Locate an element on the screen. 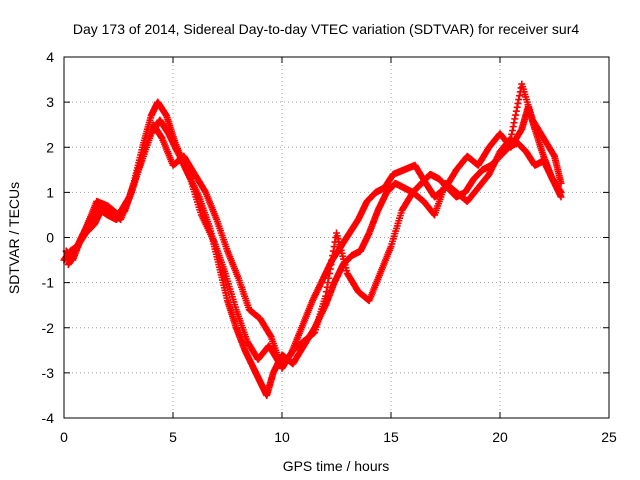 This screenshot has width=640, height=480. y-tick-label: -1 is located at coordinates (48, 283).